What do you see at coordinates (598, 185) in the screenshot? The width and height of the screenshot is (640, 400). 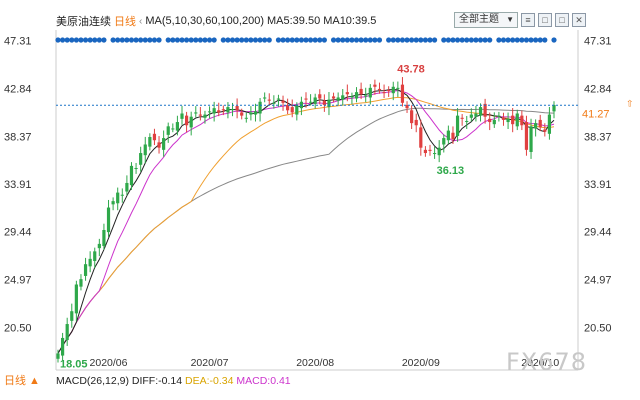 I see `y-tick-right: 33.91` at bounding box center [598, 185].